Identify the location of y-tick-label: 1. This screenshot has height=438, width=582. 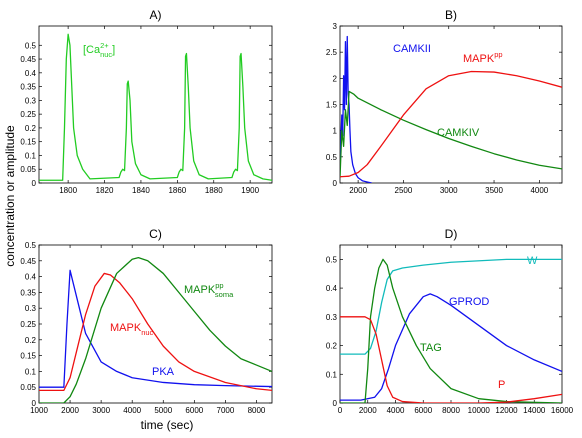
(335, 131).